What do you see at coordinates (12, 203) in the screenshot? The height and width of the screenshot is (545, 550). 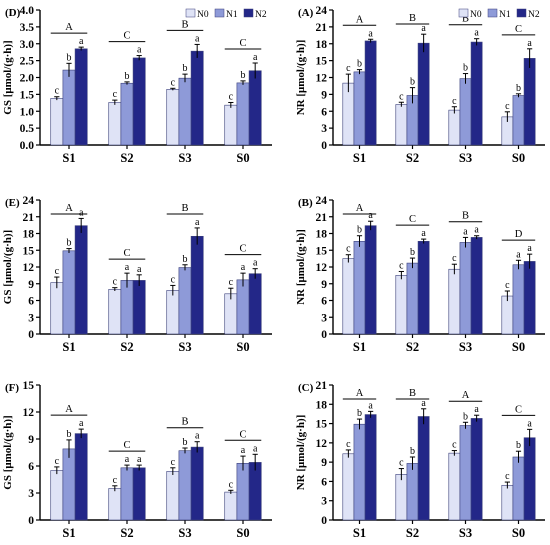 I see `panel-tag: (E)` at bounding box center [12, 203].